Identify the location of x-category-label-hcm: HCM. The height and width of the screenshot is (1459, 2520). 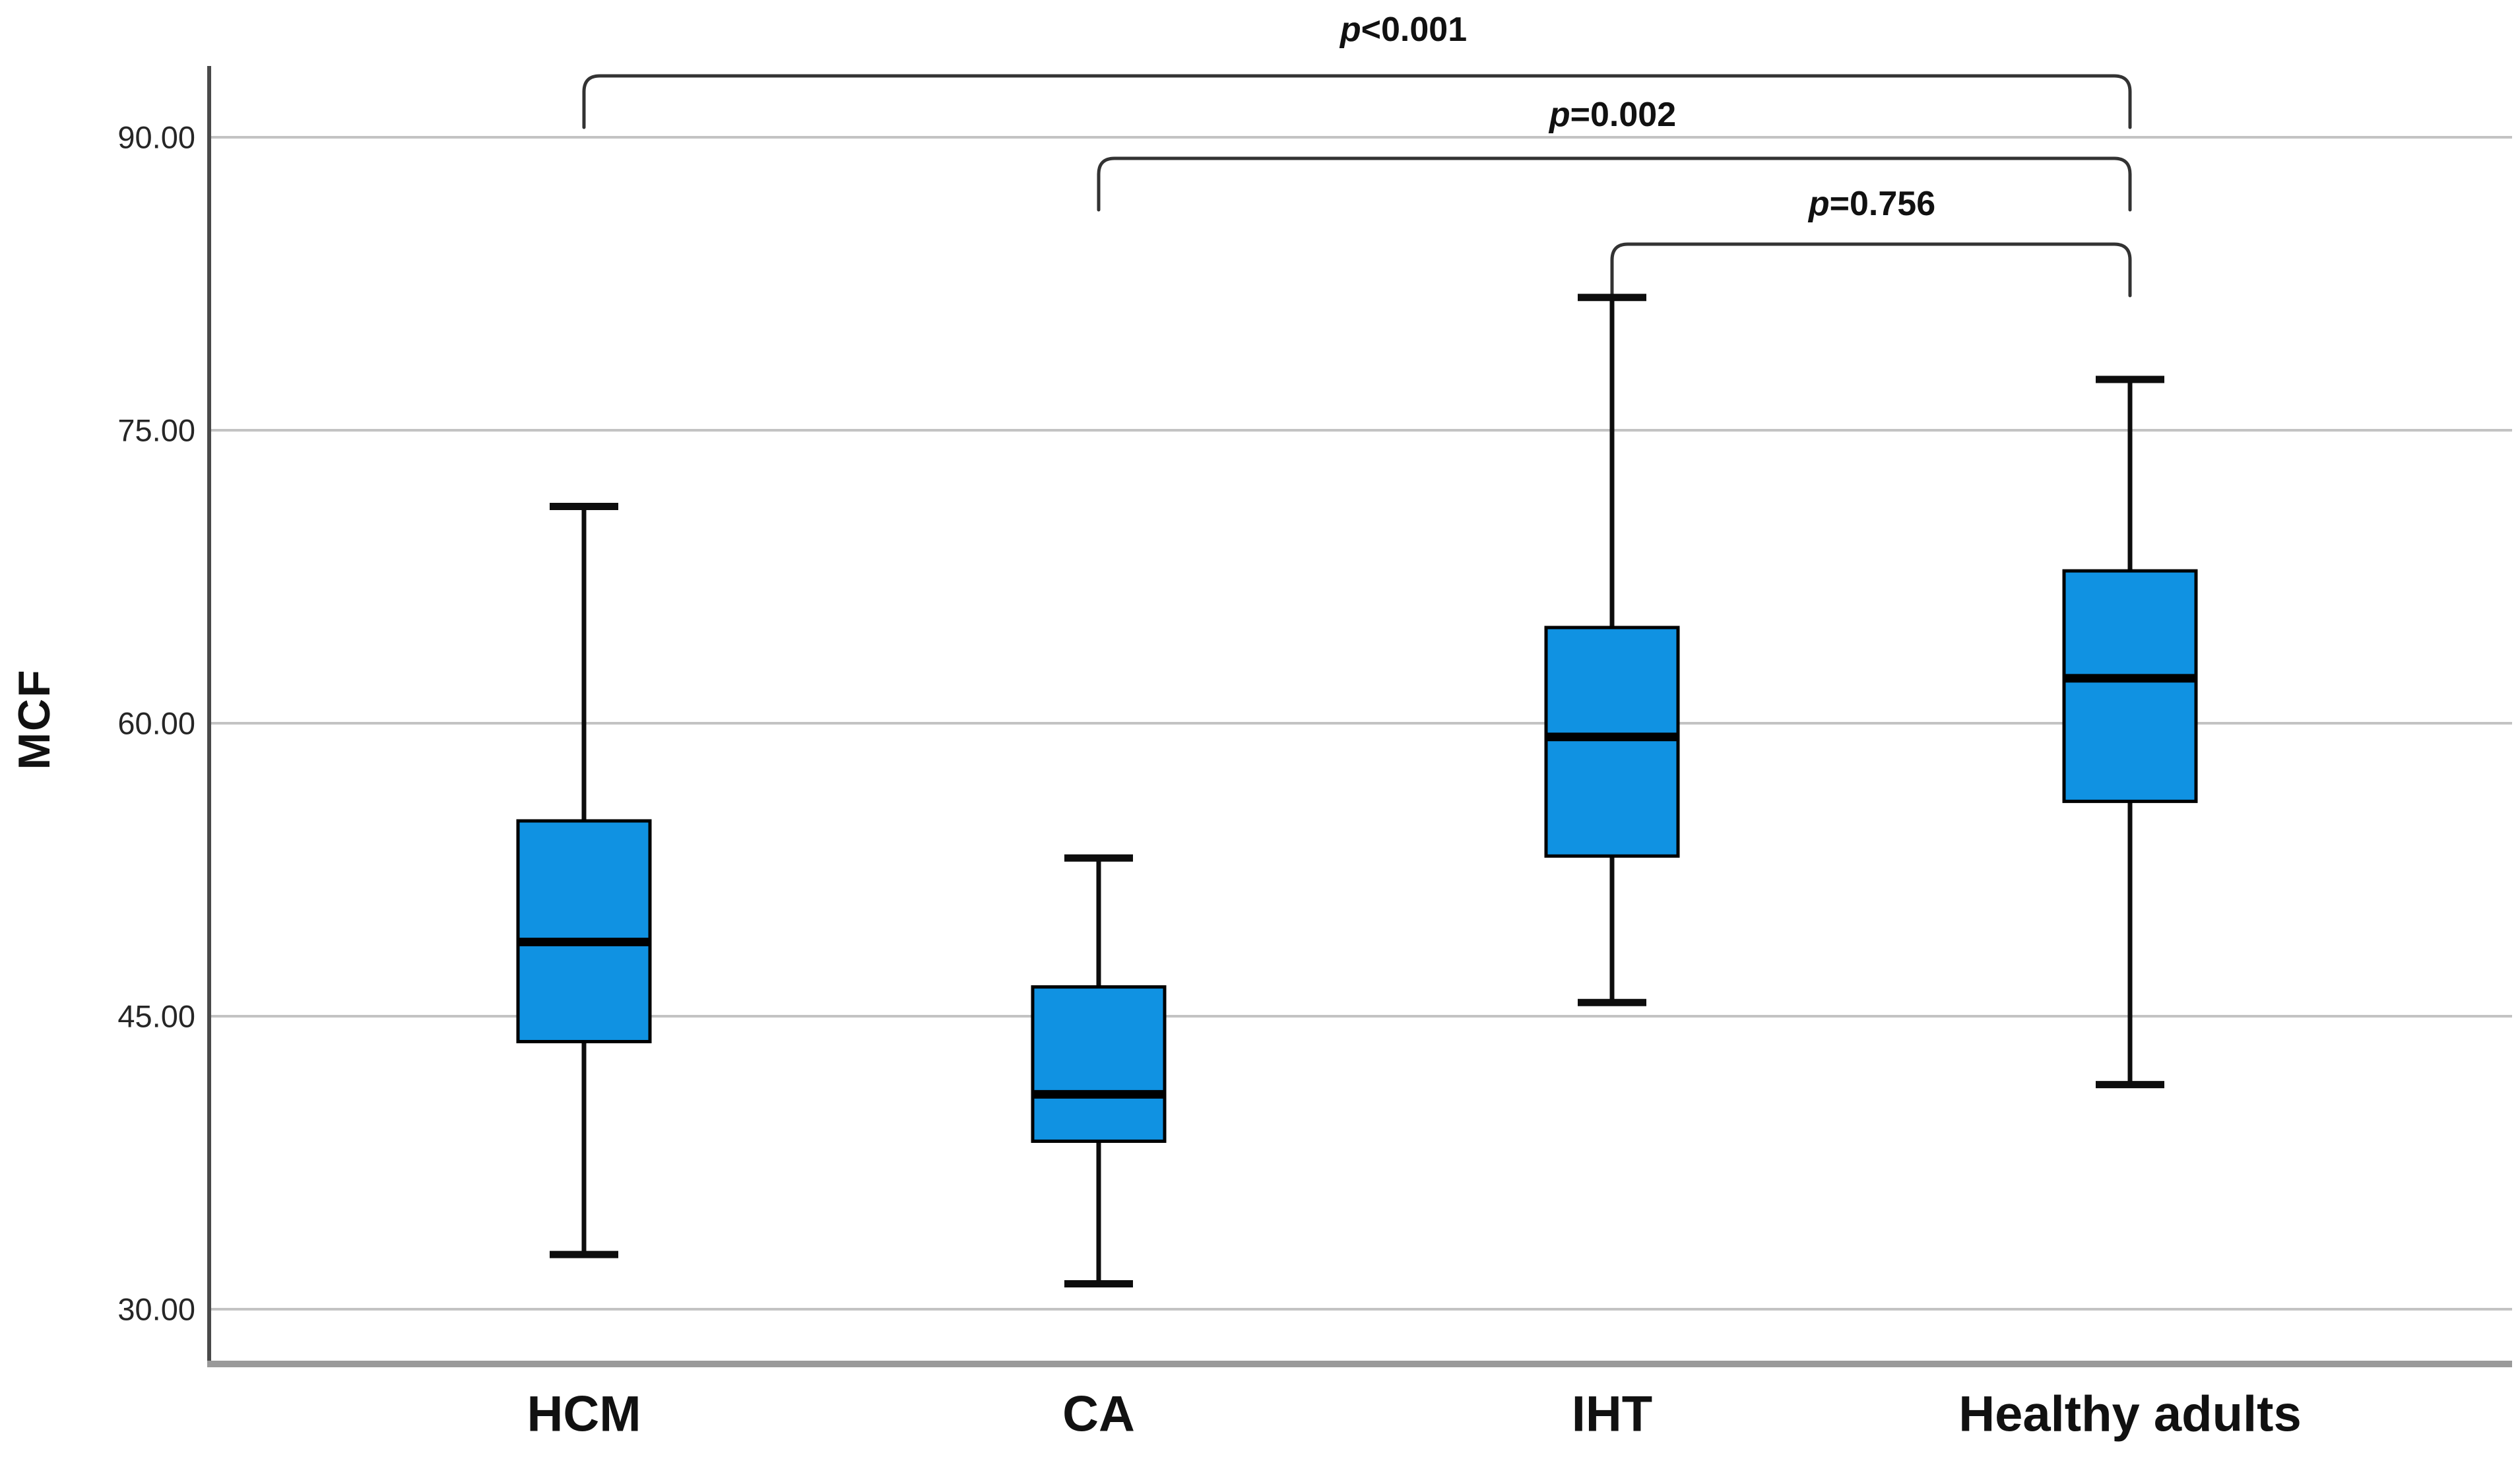
(584, 1414).